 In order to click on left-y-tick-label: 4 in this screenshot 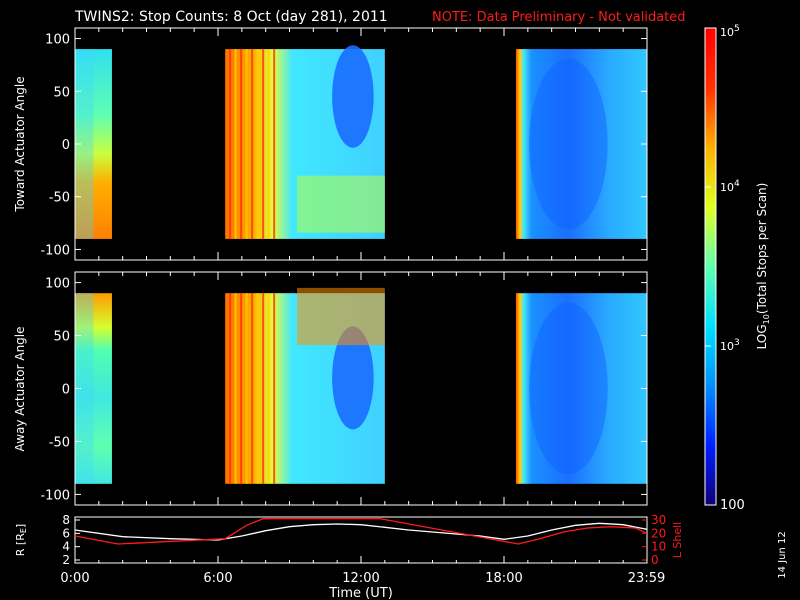, I will do `click(66, 547)`.